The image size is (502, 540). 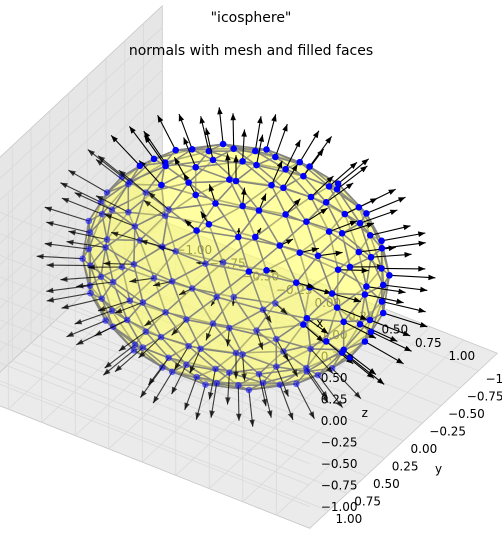 I want to click on axis-labels: x y z, so click(x=379, y=396).